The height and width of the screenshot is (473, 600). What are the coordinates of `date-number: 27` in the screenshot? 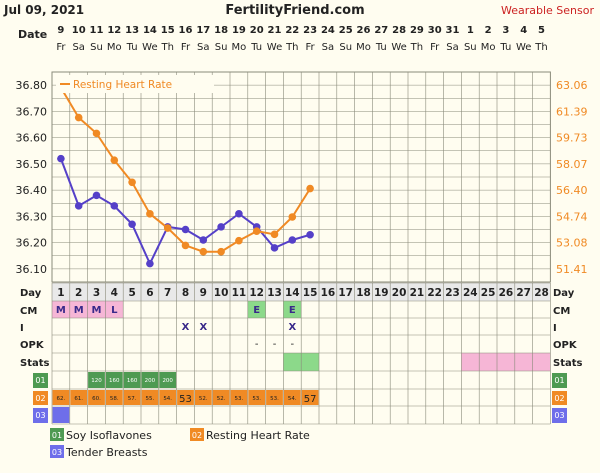 It's located at (381, 30).